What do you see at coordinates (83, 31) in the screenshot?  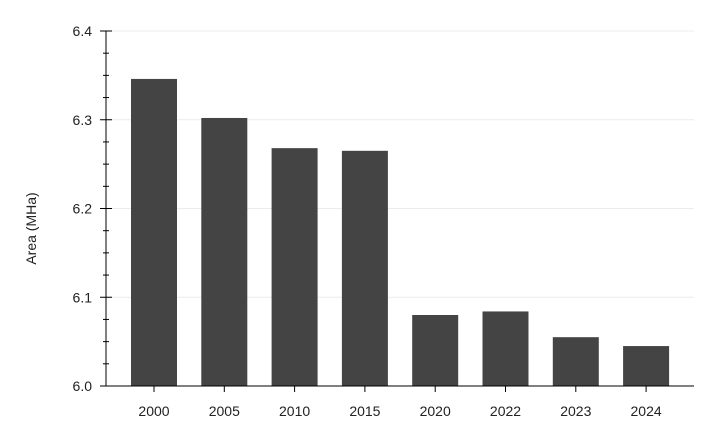 I see `y-tick-label: 6.4` at bounding box center [83, 31].